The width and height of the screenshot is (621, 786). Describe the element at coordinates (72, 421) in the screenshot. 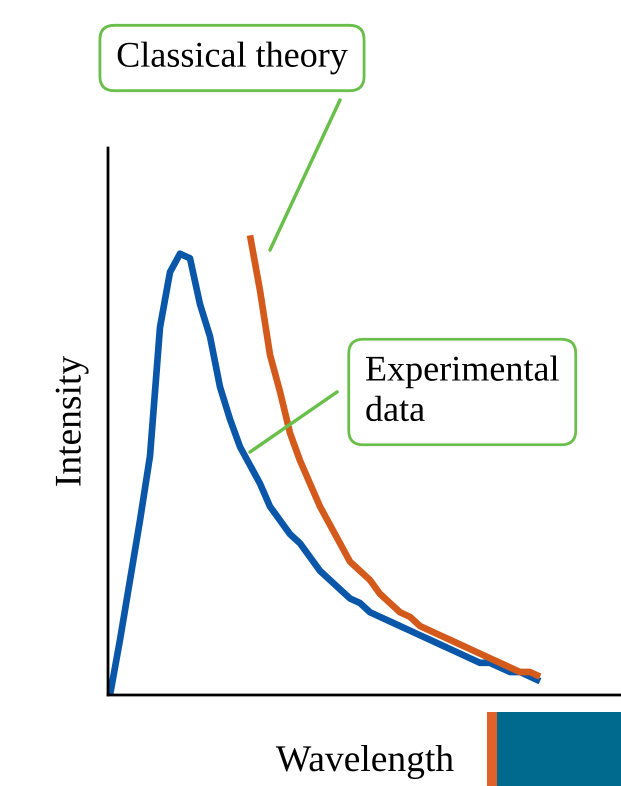

I see `y-axis-title: Intensity` at that location.